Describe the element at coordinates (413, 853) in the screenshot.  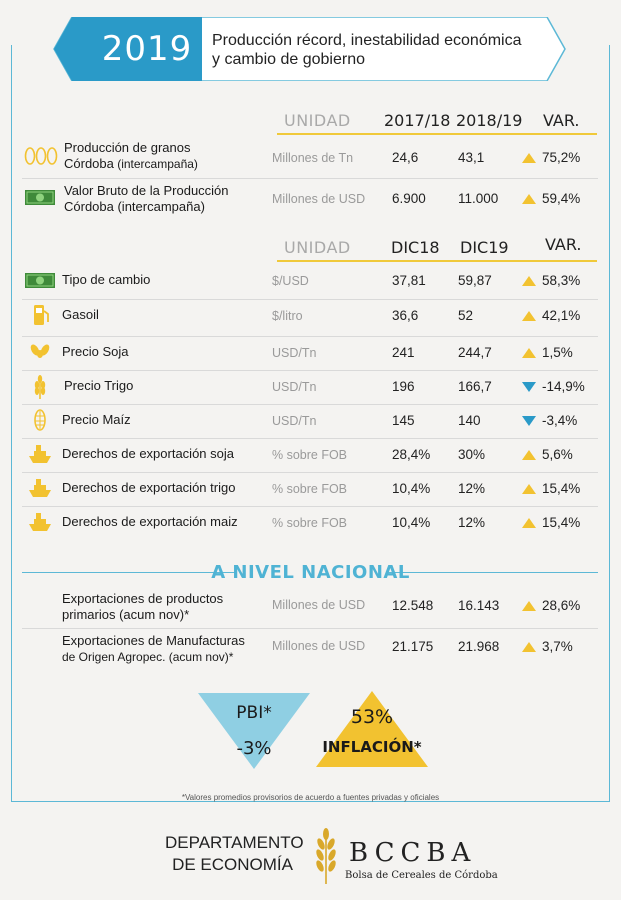
I see `brand-logo-text: BCCBA` at that location.